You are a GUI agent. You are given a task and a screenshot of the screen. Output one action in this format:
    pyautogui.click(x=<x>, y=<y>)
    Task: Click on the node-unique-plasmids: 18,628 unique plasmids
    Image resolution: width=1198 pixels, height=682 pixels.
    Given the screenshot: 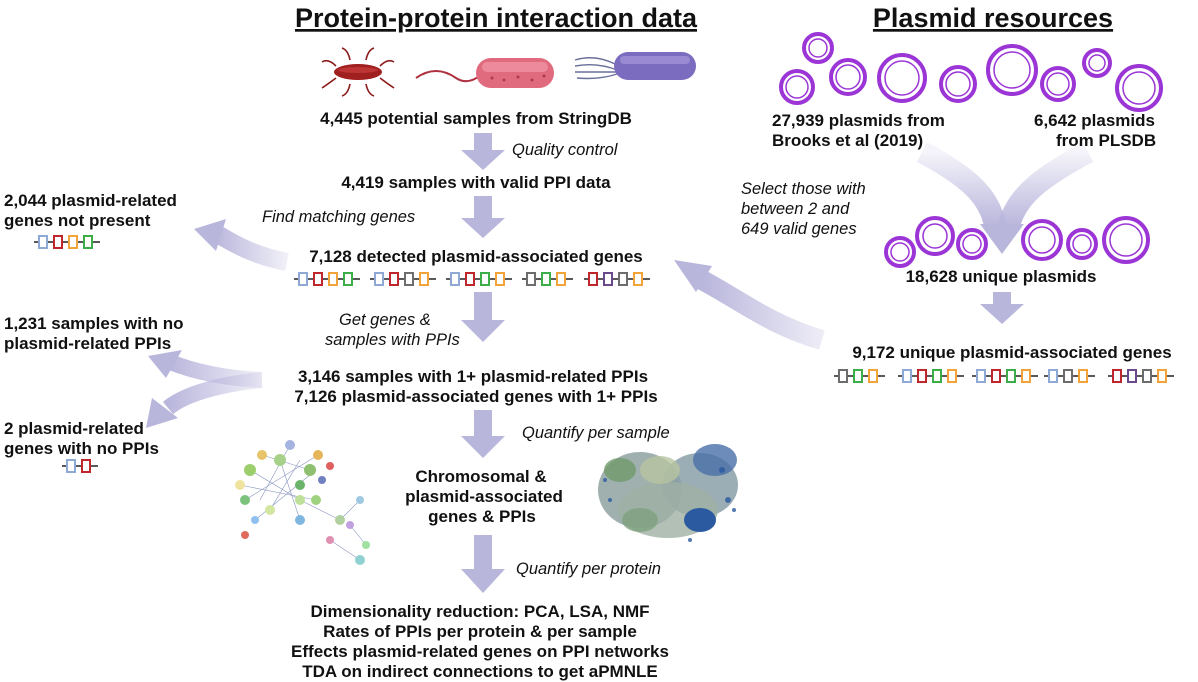 What is the action you would take?
    pyautogui.click(x=1001, y=276)
    